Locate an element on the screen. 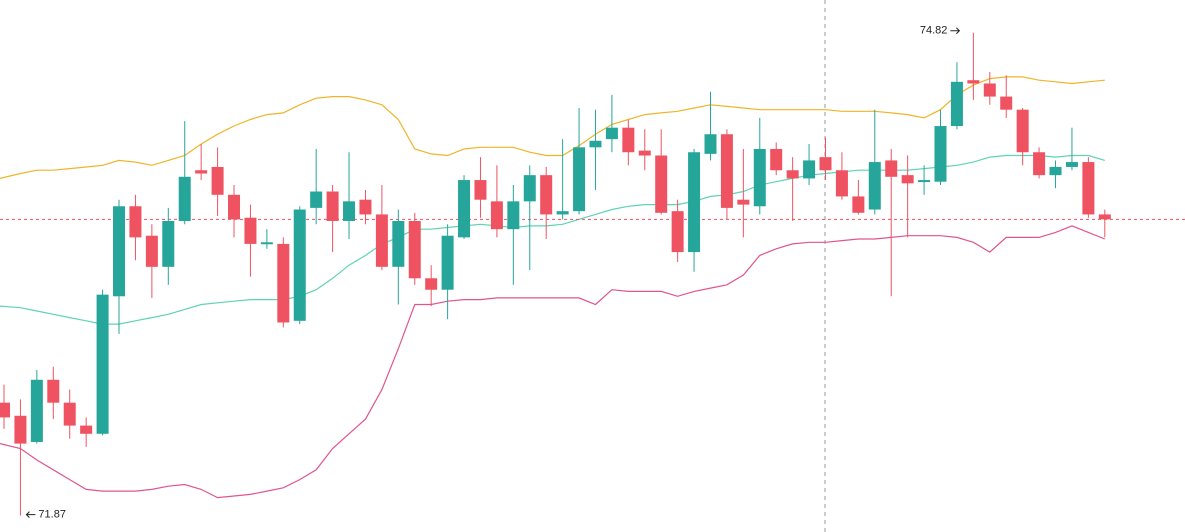 This screenshot has width=1185, height=532. high-label: 74.82 is located at coordinates (934, 31).